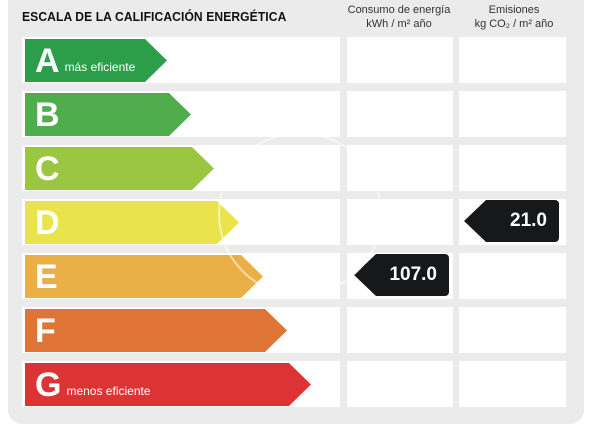 The width and height of the screenshot is (592, 432). What do you see at coordinates (154, 16) in the screenshot?
I see `page-title: ESCALA DE LA CALIFICACIÓN ENERGÉTICA` at bounding box center [154, 16].